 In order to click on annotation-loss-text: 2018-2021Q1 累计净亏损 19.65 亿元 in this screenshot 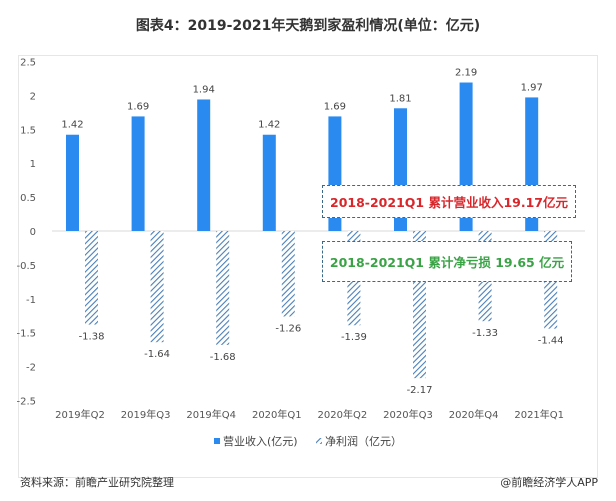, I will do `click(447, 262)`.